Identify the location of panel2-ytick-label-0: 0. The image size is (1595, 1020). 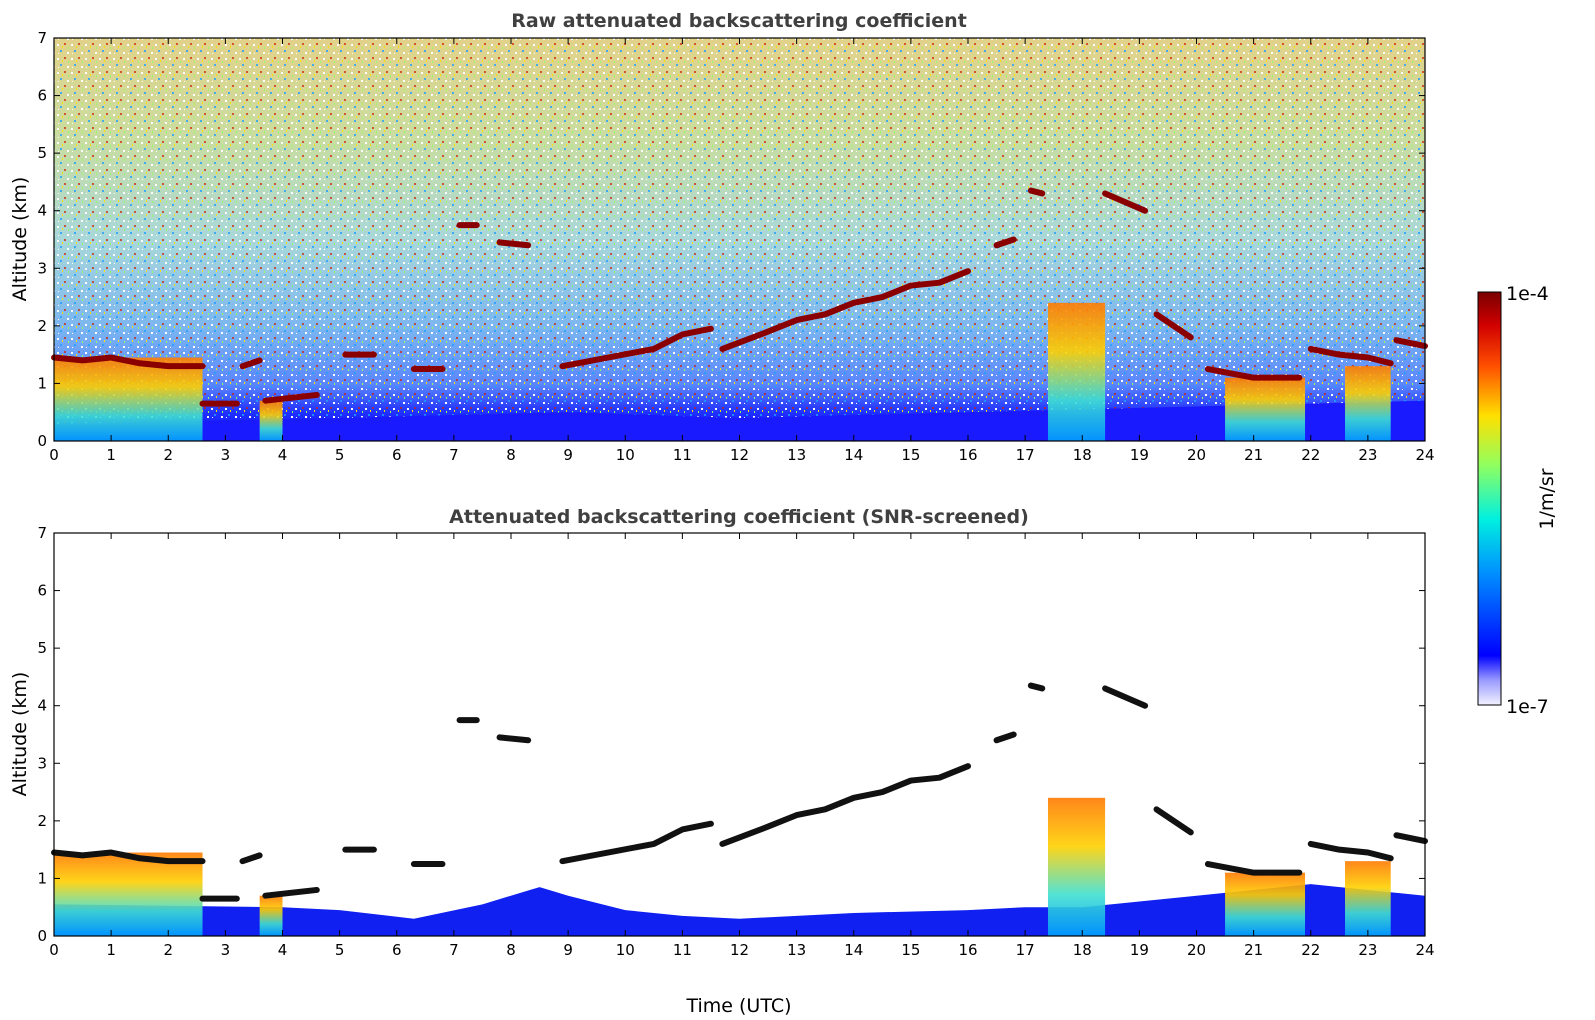
(42, 936).